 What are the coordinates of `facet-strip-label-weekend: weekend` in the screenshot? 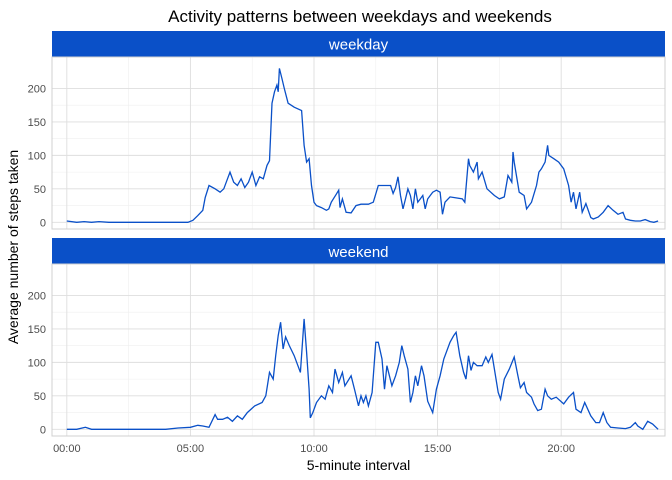 It's located at (357, 252).